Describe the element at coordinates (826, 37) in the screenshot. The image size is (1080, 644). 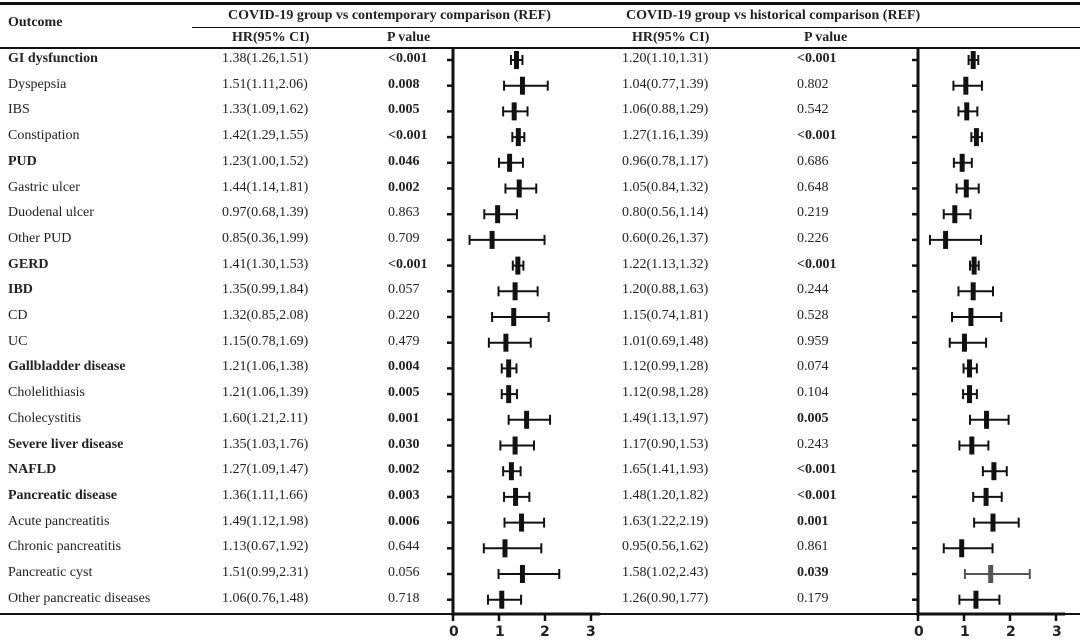
I see `p-header-historical: P value` at that location.